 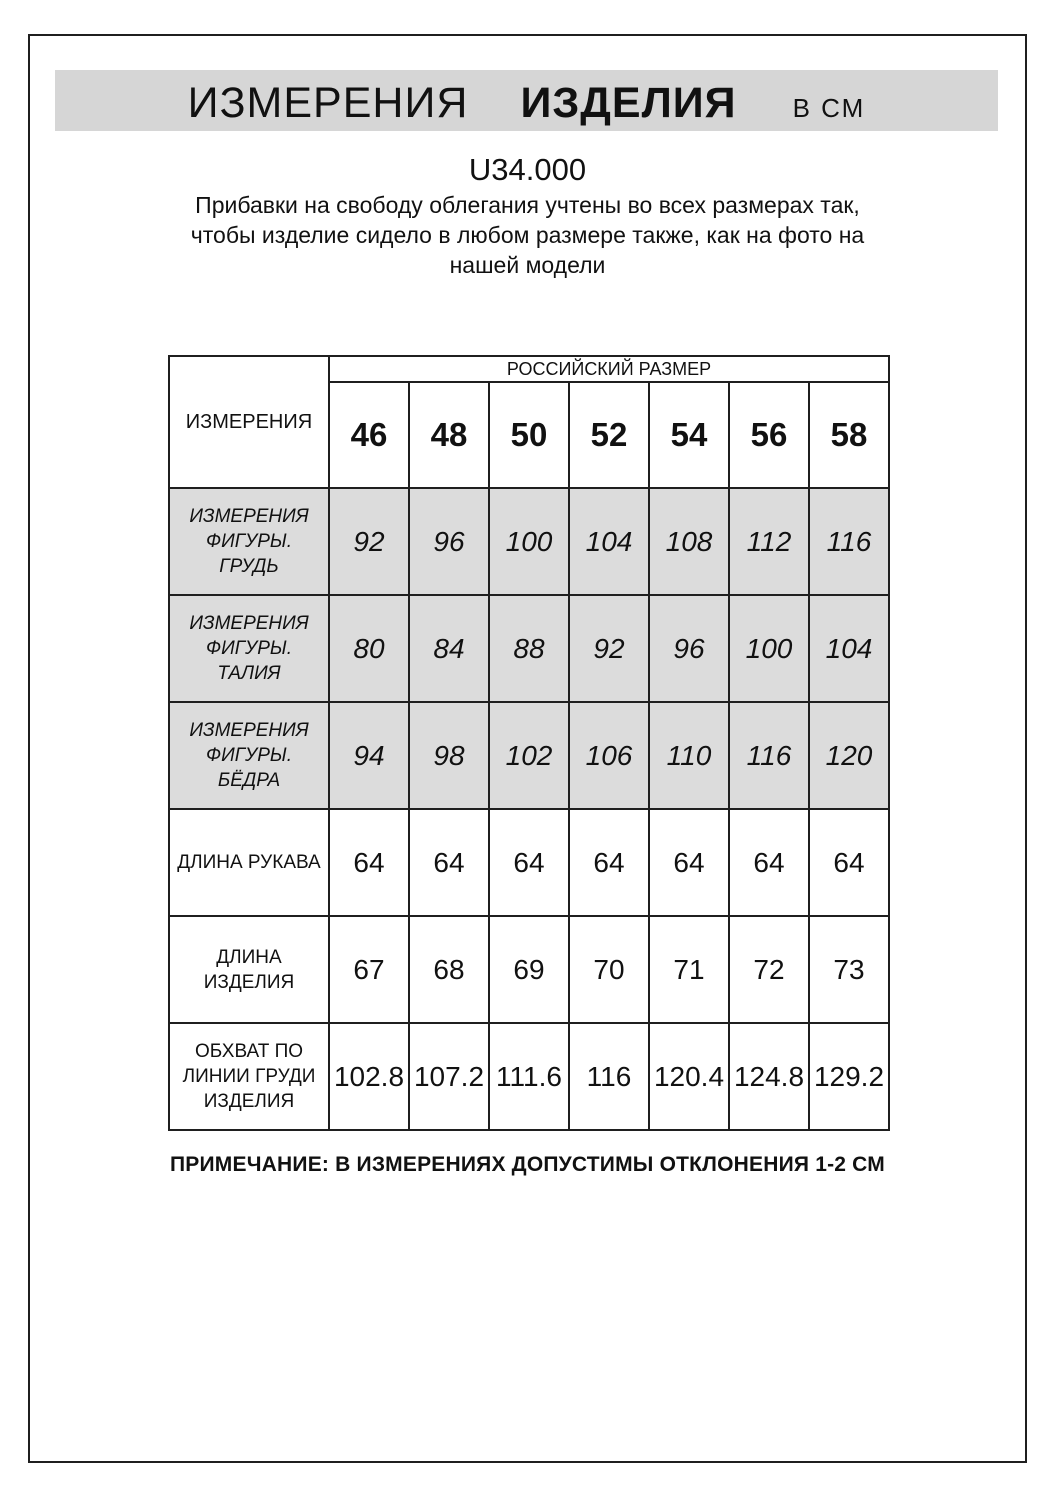 What do you see at coordinates (249, 862) in the screenshot?
I see `row-label: ДЛИНА РУКАВА` at bounding box center [249, 862].